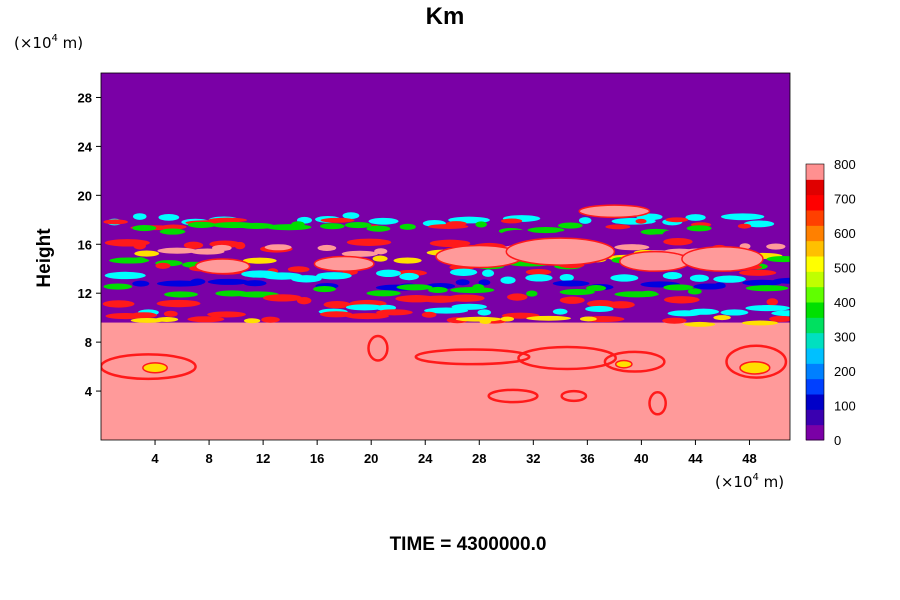  Describe the element at coordinates (85, 195) in the screenshot. I see `y-tick-label: 20` at that location.